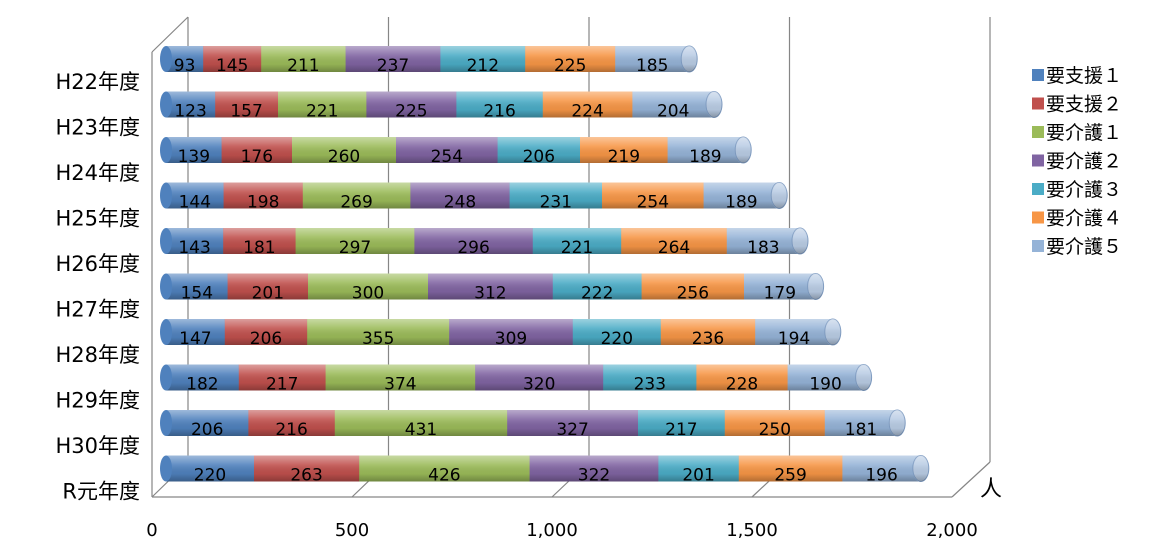 Image resolution: width=1159 pixels, height=547 pixels. Describe the element at coordinates (195, 203) in the screenshot. I see `data-label: 144` at that location.